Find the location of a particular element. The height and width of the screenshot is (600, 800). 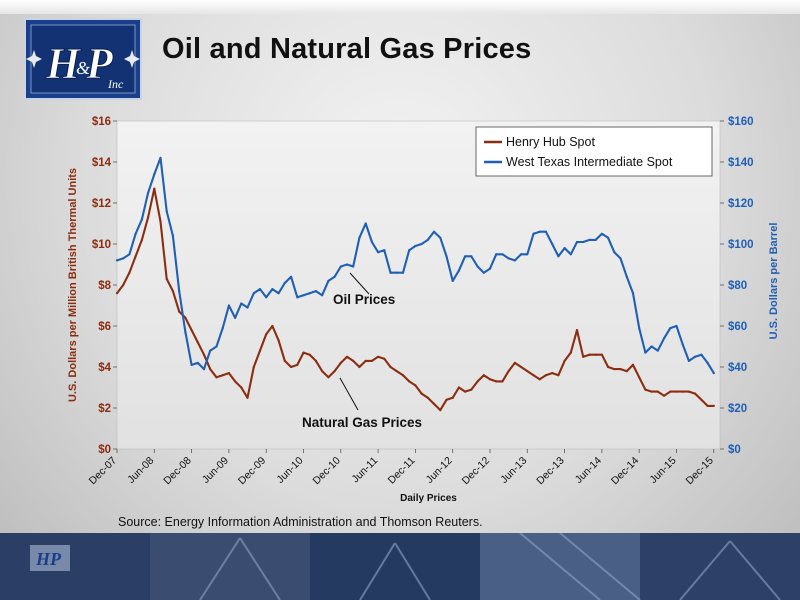

legend-label: West Texas Intermediate Spot is located at coordinates (589, 162).